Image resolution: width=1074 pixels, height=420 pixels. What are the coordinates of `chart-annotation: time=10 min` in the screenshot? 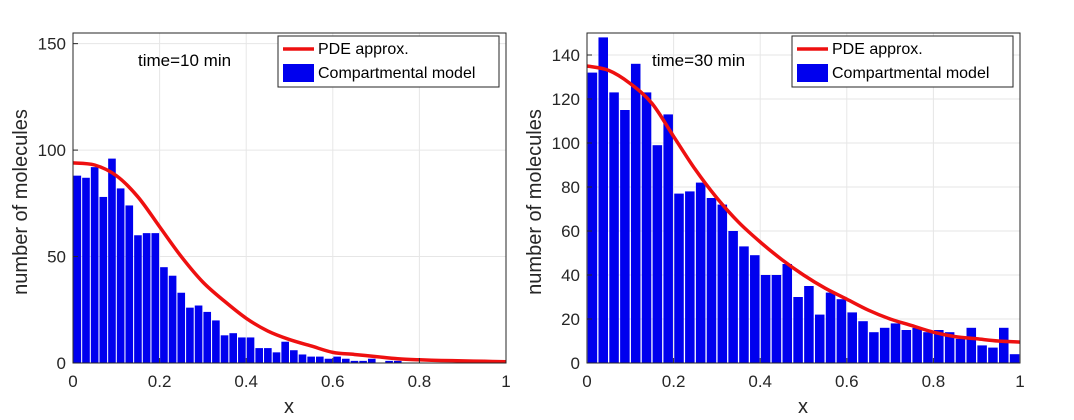 It's located at (184, 60).